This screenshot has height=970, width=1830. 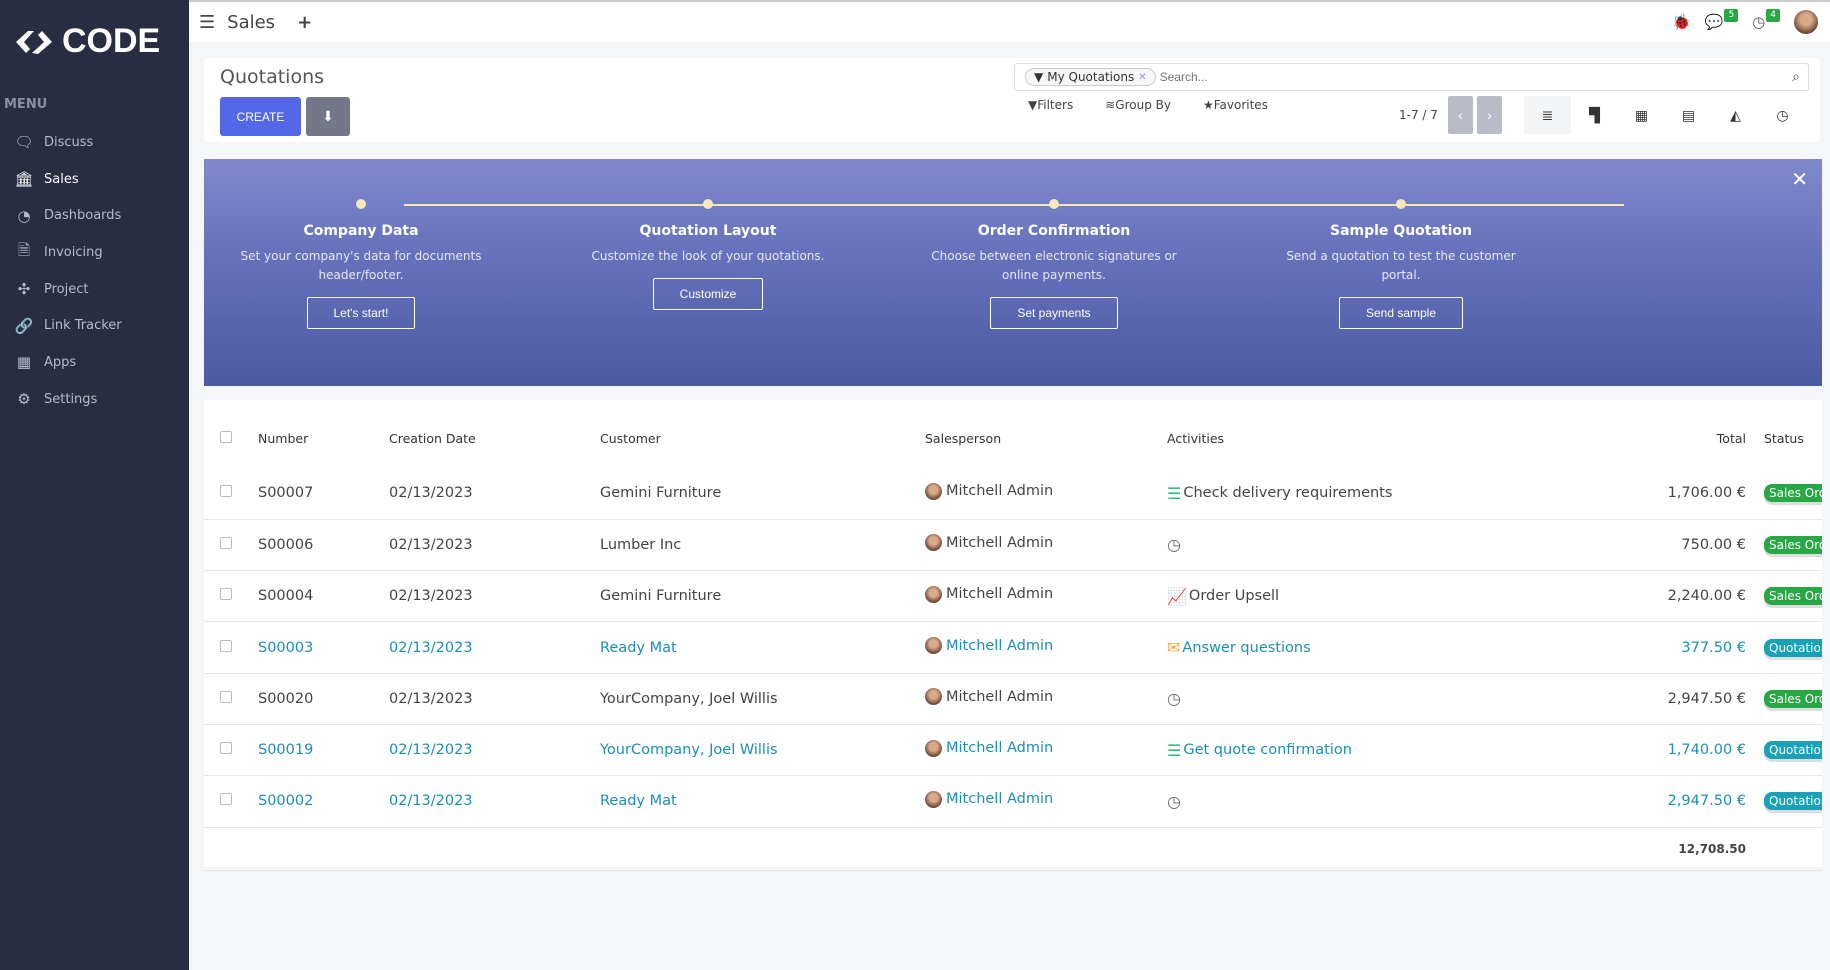 What do you see at coordinates (1138, 105) in the screenshot?
I see `group-by-button: ≋Group By` at bounding box center [1138, 105].